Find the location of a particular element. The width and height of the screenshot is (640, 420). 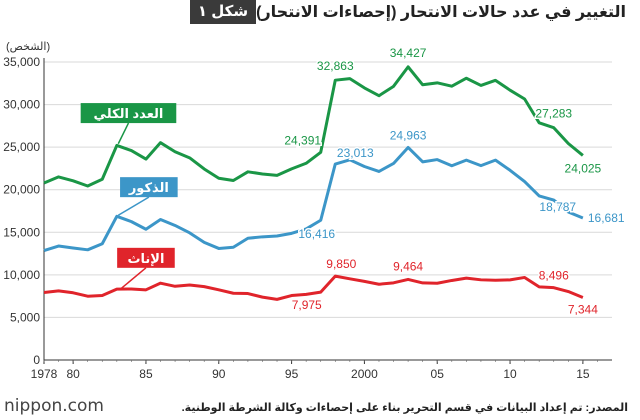

y-axis-label: (الشخص) is located at coordinates (28, 47).